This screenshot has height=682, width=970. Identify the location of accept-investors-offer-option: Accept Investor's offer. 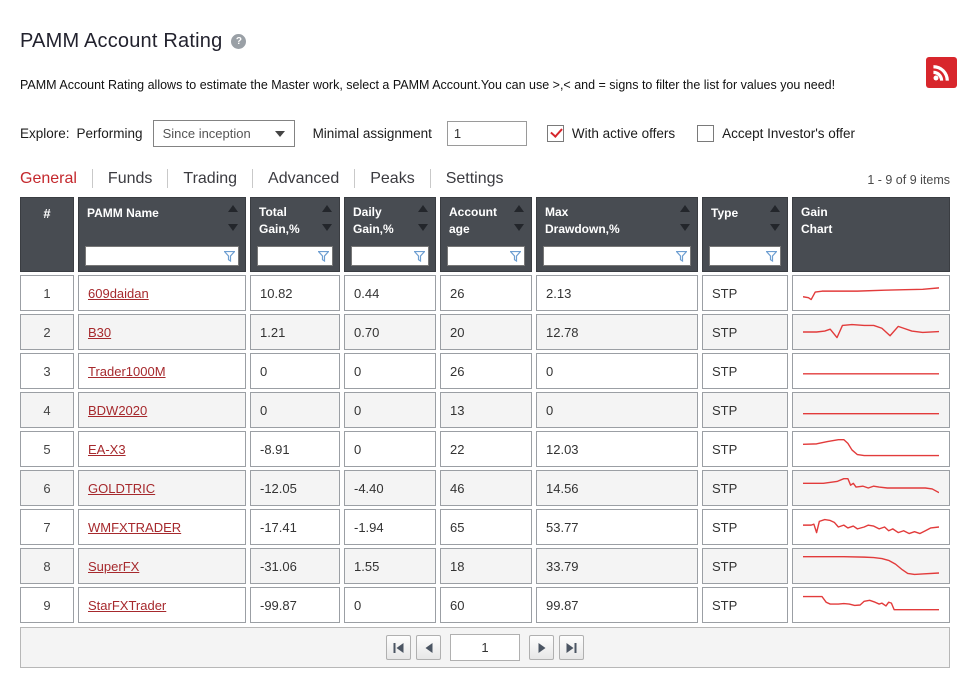
(776, 133).